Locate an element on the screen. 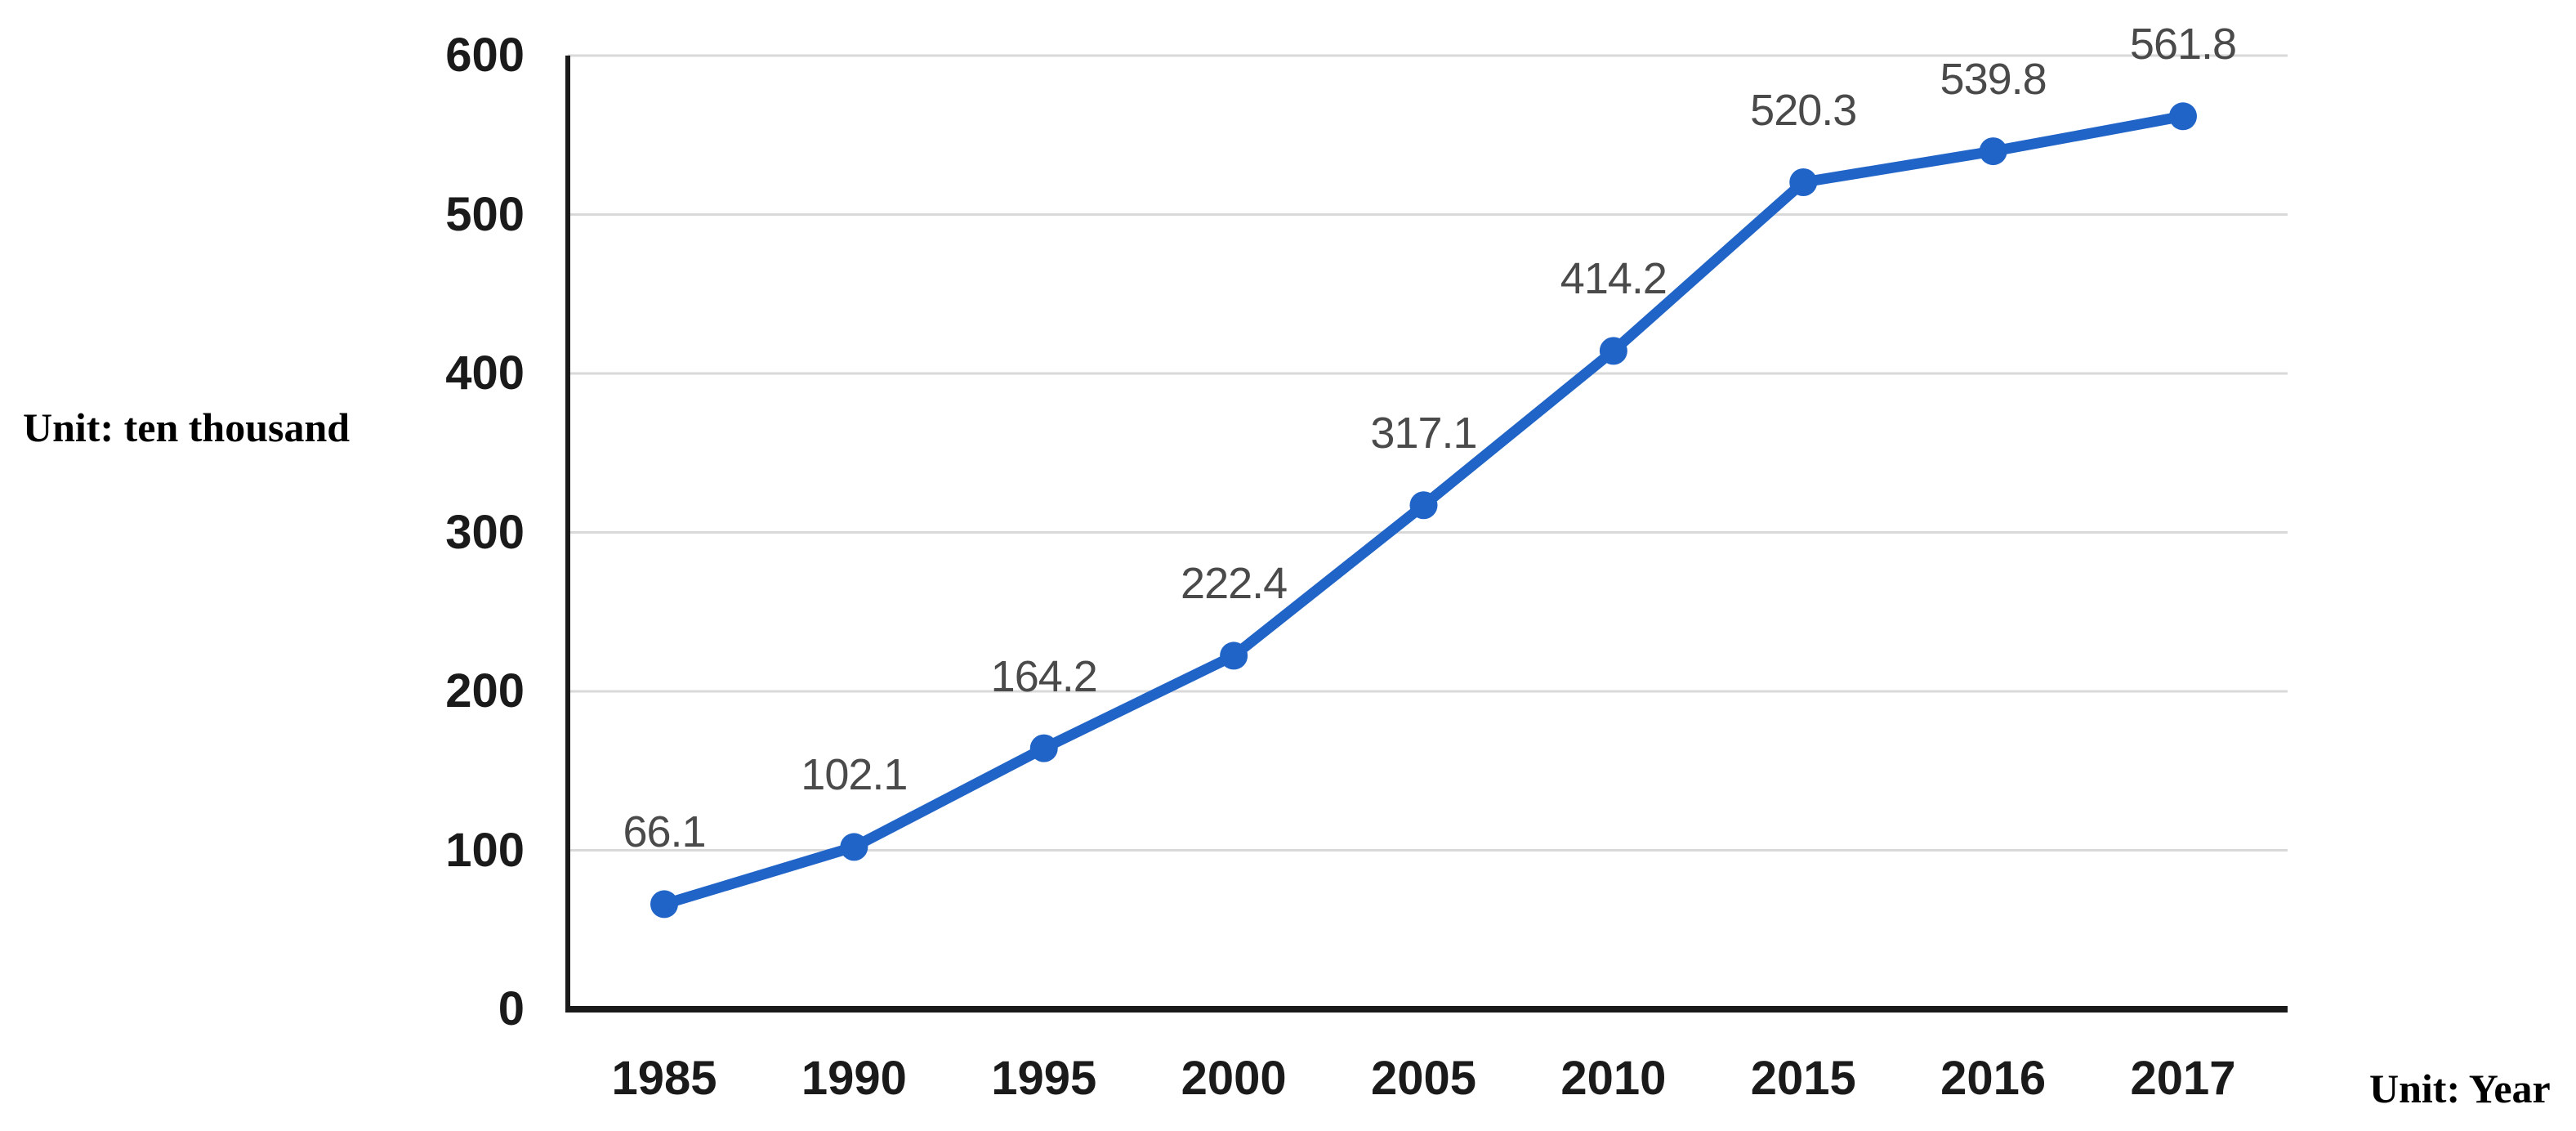 The width and height of the screenshot is (2576, 1131). x-axis-unit-label: Unit: Year is located at coordinates (2460, 1088).